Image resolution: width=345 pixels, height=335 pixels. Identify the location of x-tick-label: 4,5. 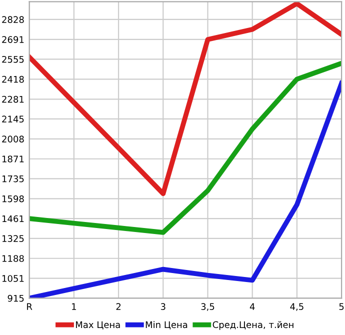
(297, 307).